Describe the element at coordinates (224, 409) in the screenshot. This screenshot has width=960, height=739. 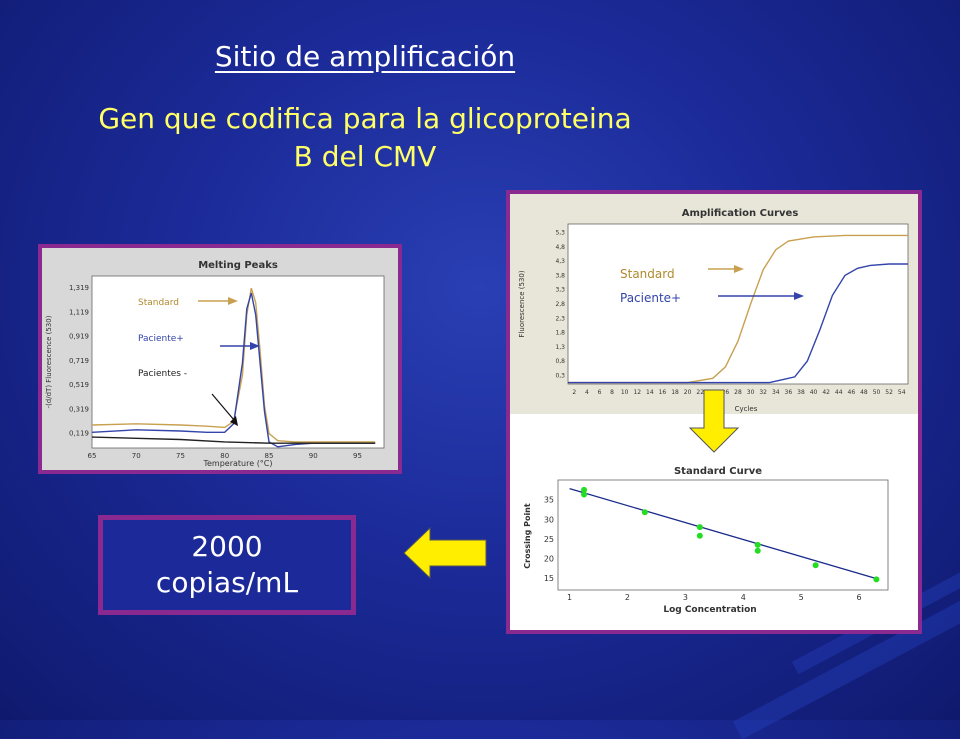
I see `melting-negative-arrow` at that location.